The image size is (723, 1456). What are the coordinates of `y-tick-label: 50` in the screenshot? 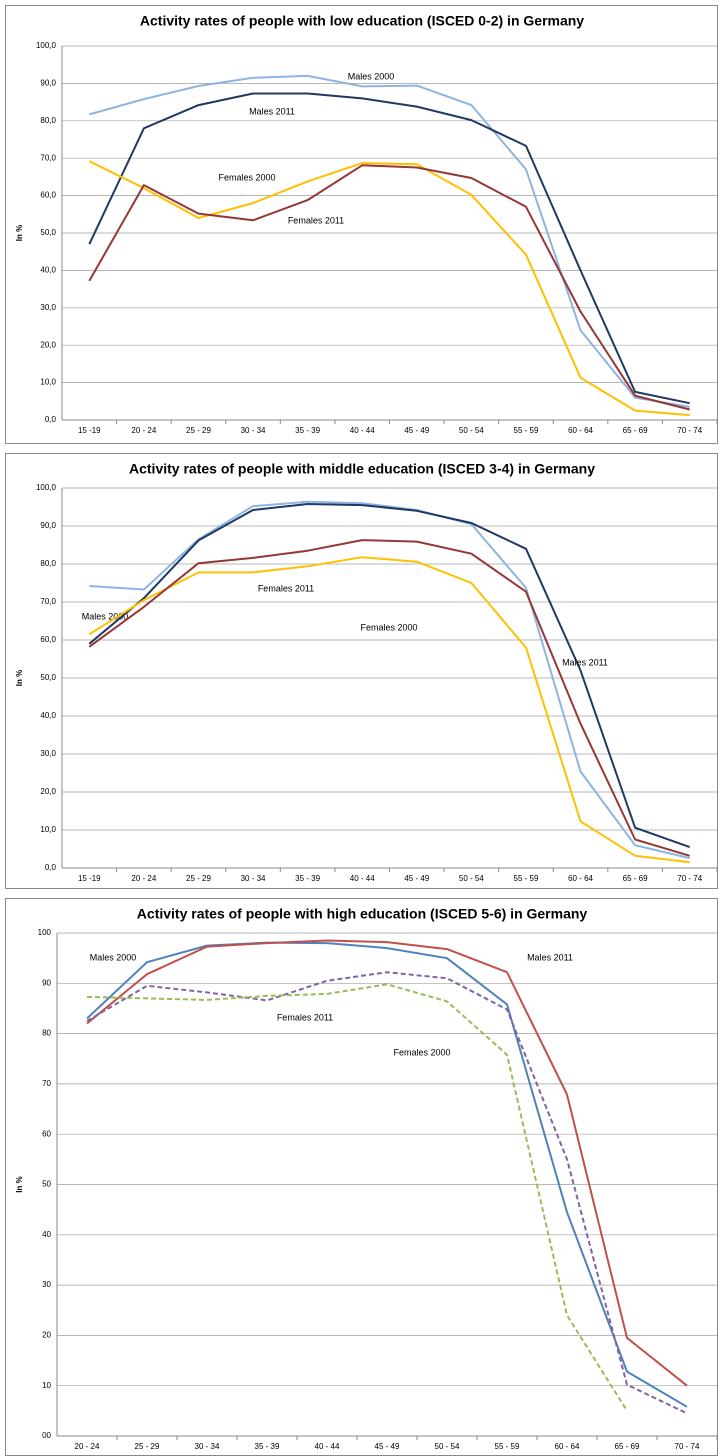 It's located at (46, 1184).